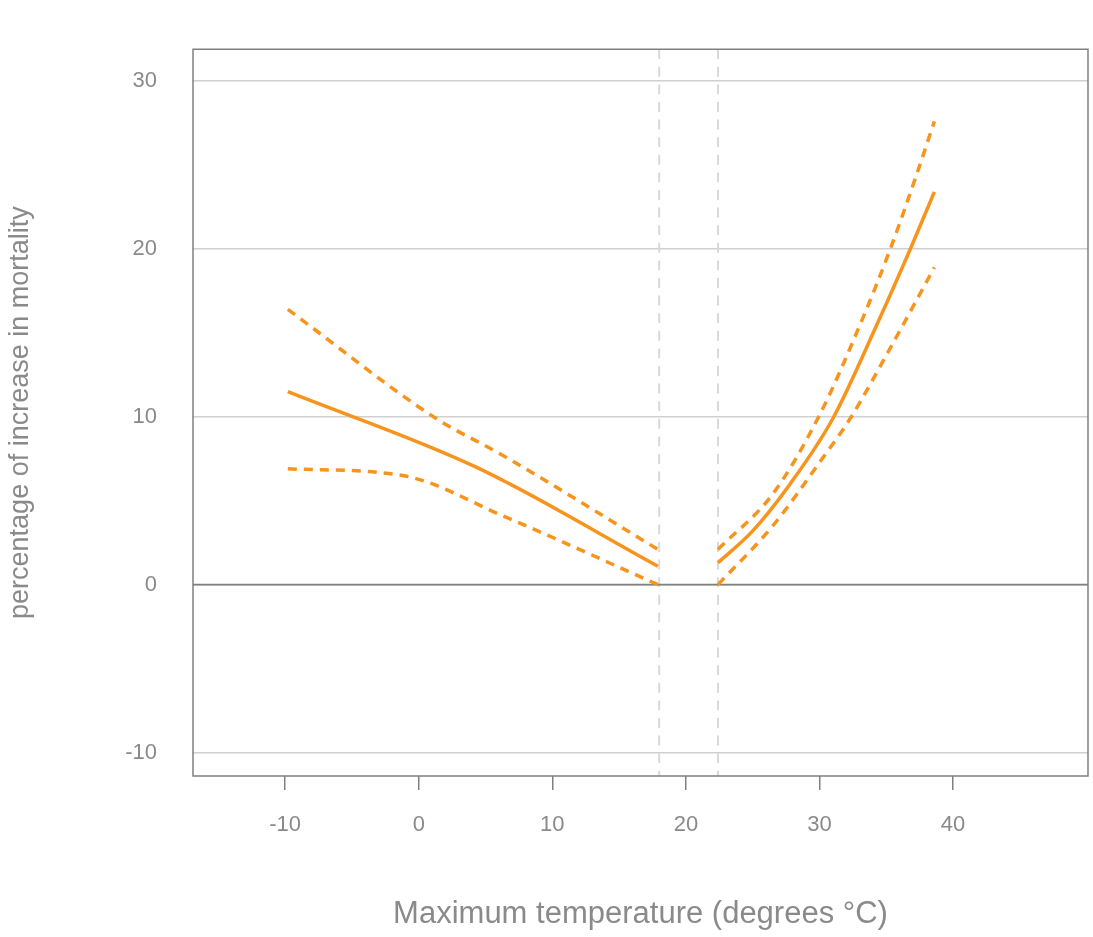 Image resolution: width=1093 pixels, height=937 pixels. What do you see at coordinates (18, 412) in the screenshot?
I see `y-axis-title: percentage of increase in mortality` at bounding box center [18, 412].